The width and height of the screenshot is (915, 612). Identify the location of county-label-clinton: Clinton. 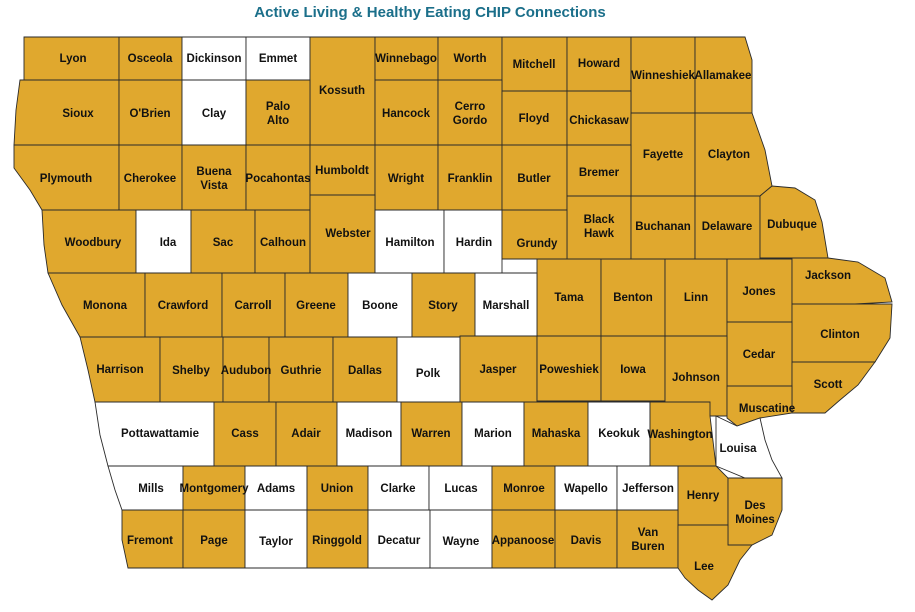
(840, 335).